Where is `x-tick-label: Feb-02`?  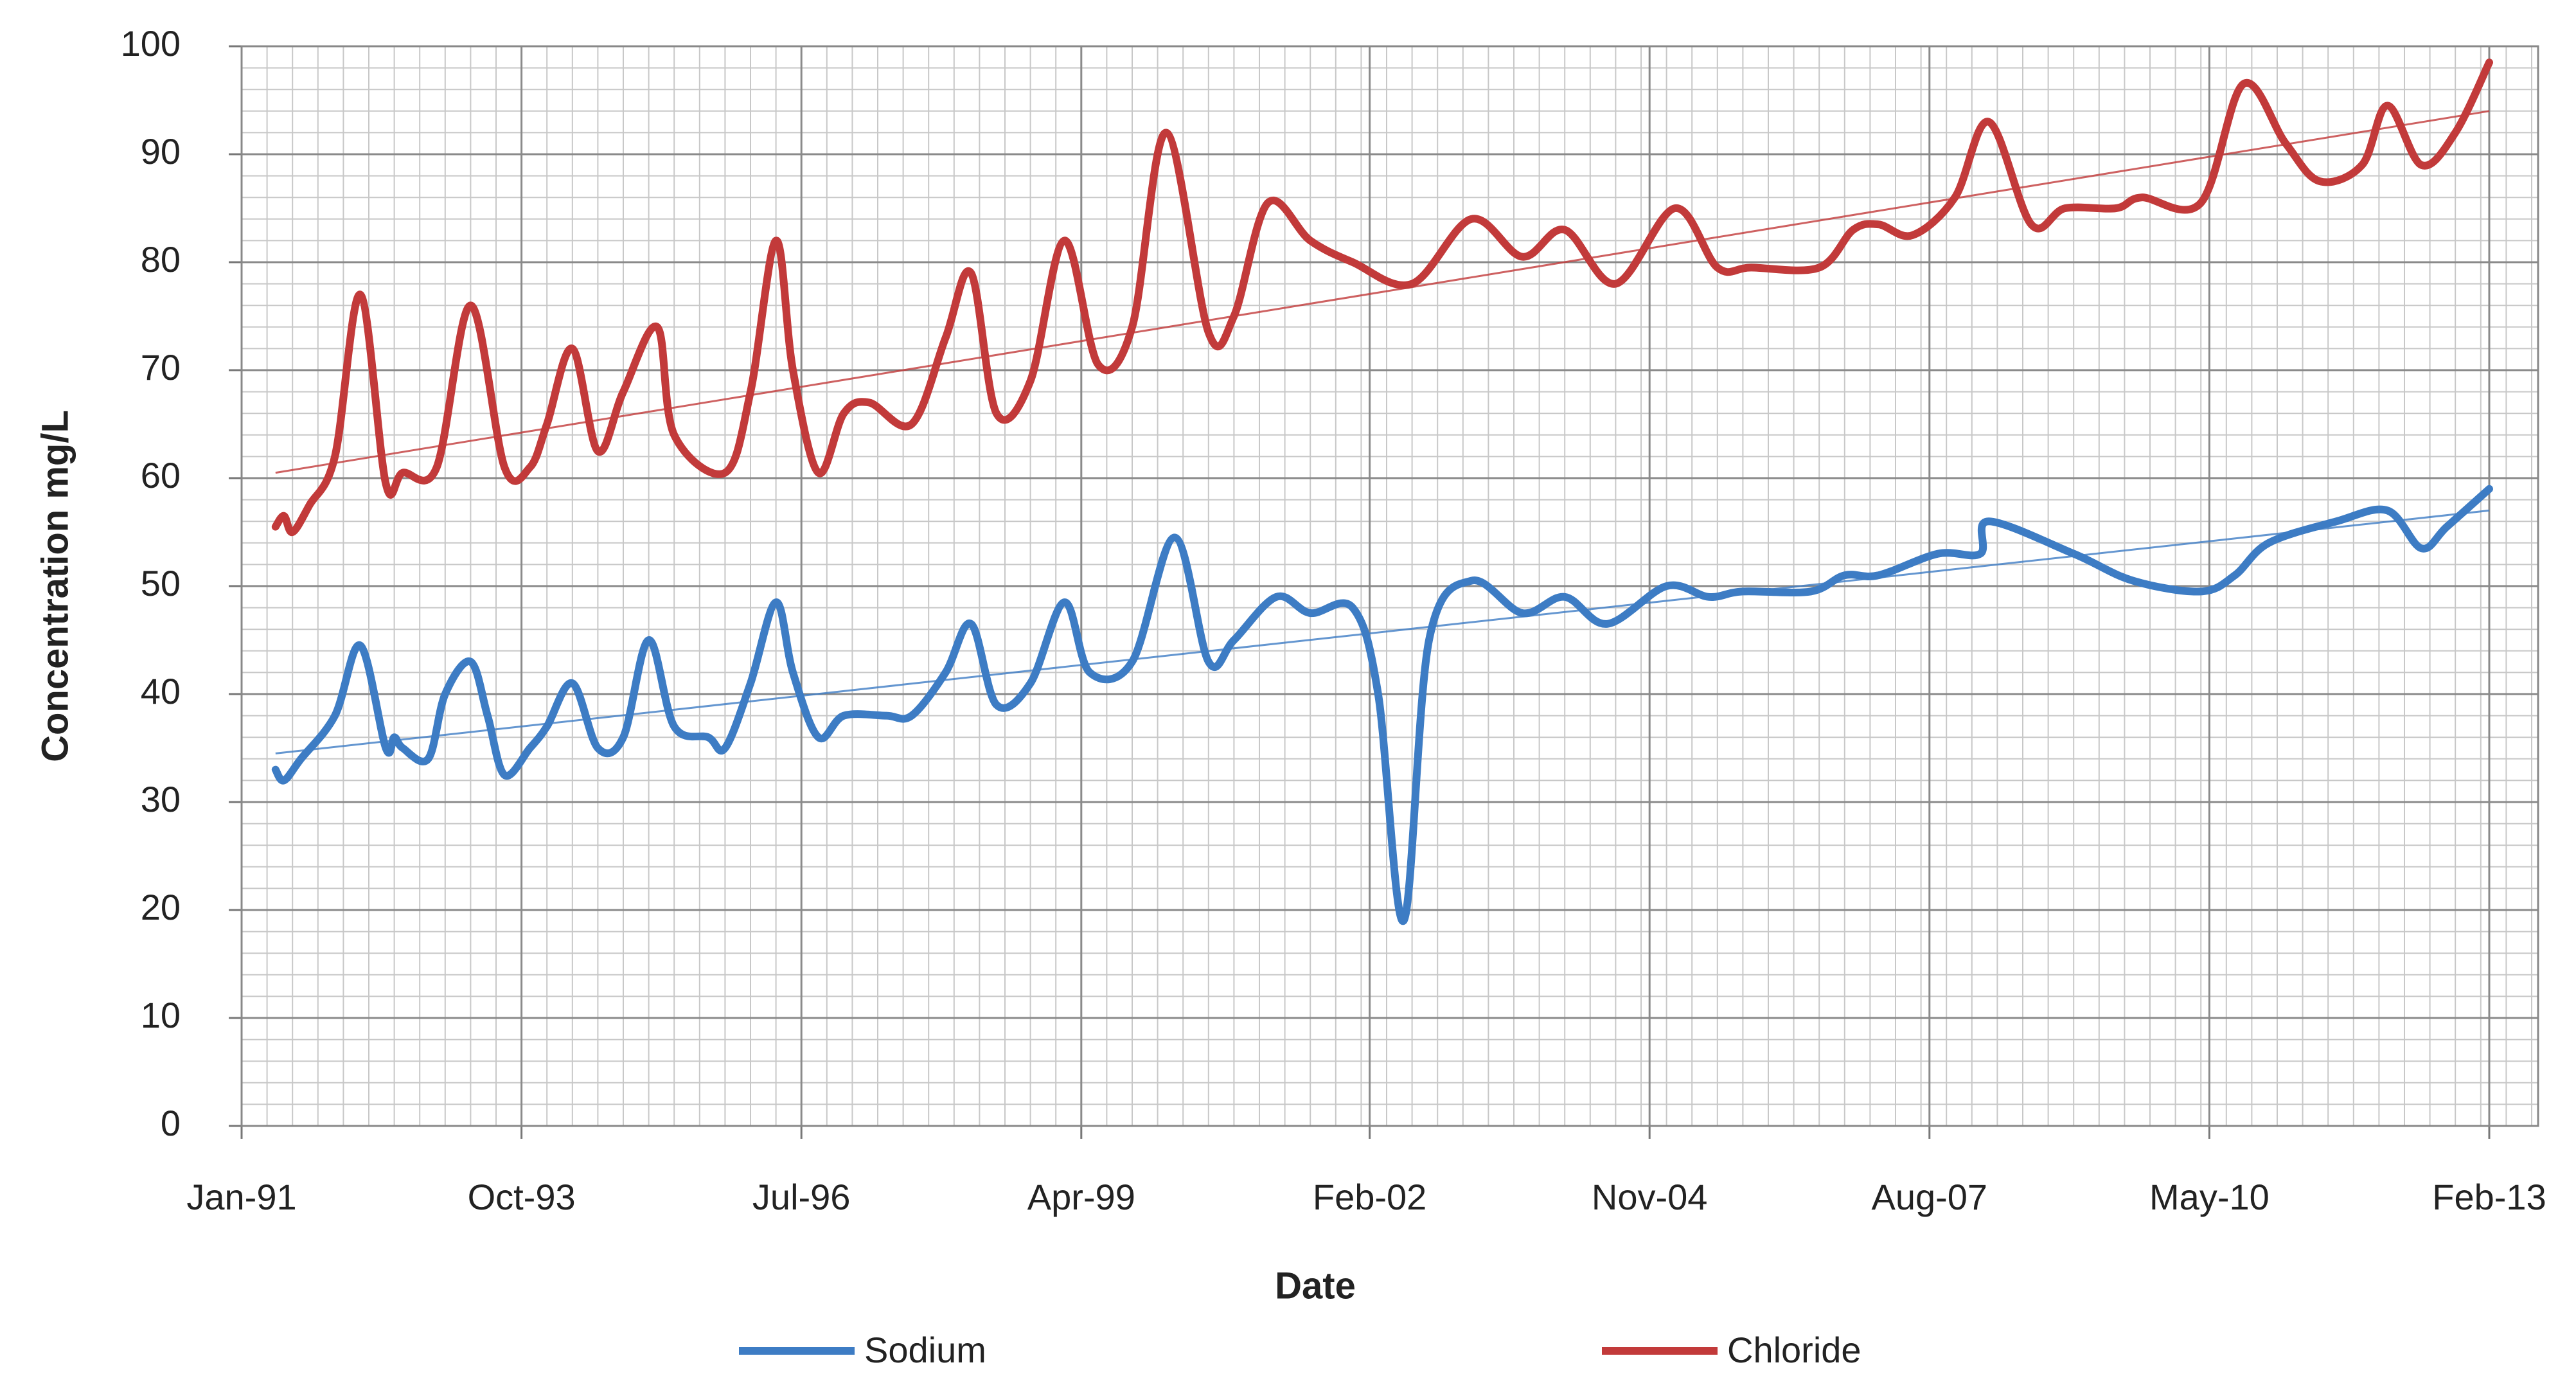
x-tick-label: Feb-02 is located at coordinates (1370, 1197).